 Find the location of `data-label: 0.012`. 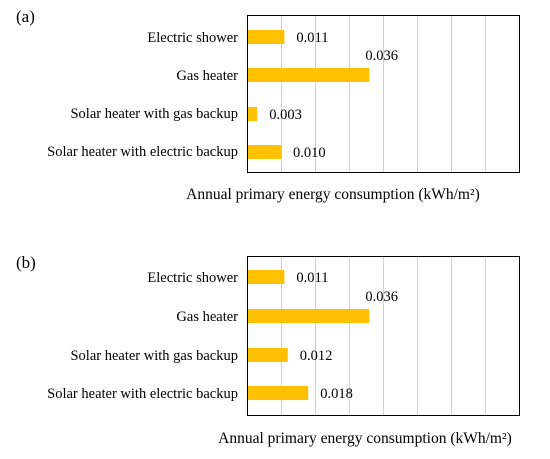

data-label: 0.012 is located at coordinates (316, 356).